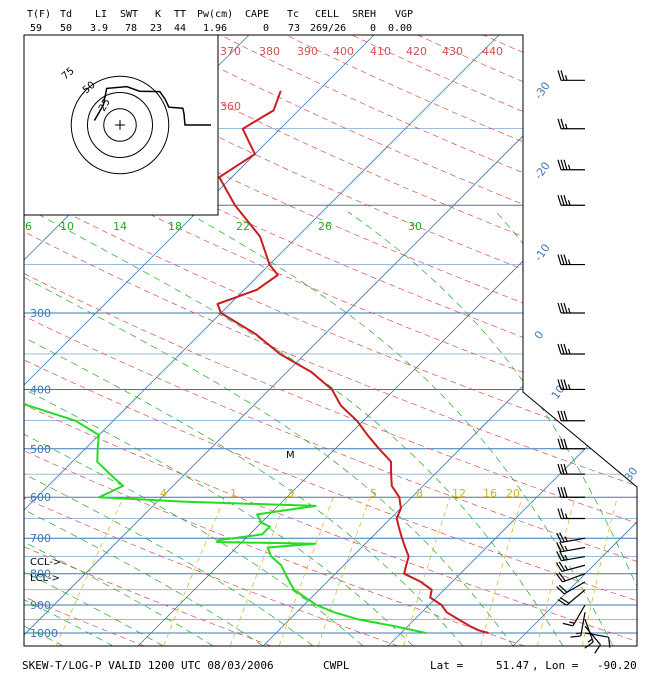 The image size is (659, 687). Describe the element at coordinates (364, 14) in the screenshot. I see `header-label-sreh: SREH` at that location.